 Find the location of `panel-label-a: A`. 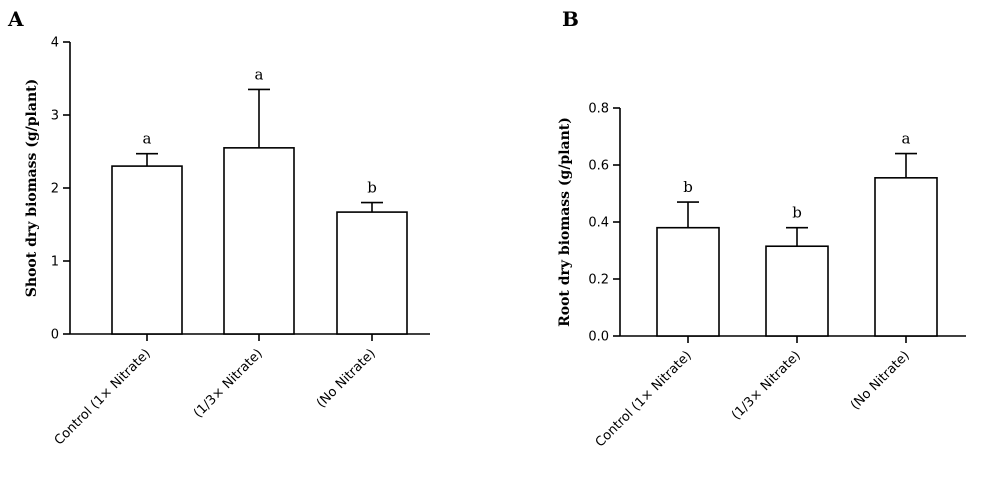

panel-label-a: A is located at coordinates (15, 19).